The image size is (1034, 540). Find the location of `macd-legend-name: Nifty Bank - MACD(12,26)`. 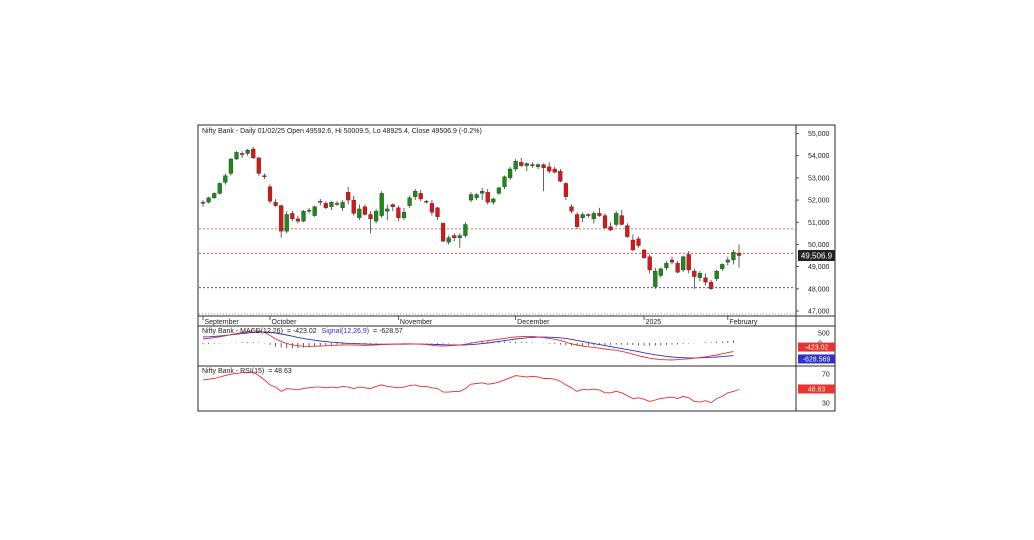

macd-legend-name: Nifty Bank - MACD(12,26) is located at coordinates (242, 331).